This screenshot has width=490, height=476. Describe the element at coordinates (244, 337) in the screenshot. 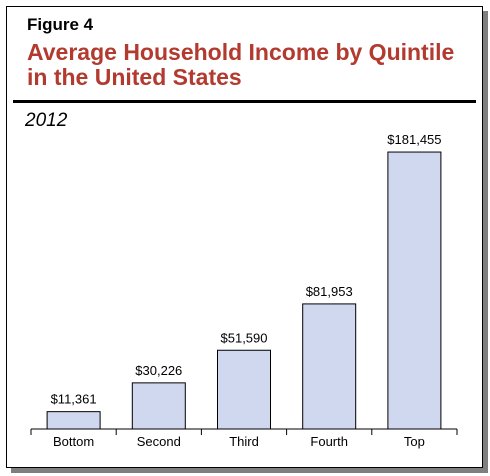

I see `data-label-third: $51,590` at that location.